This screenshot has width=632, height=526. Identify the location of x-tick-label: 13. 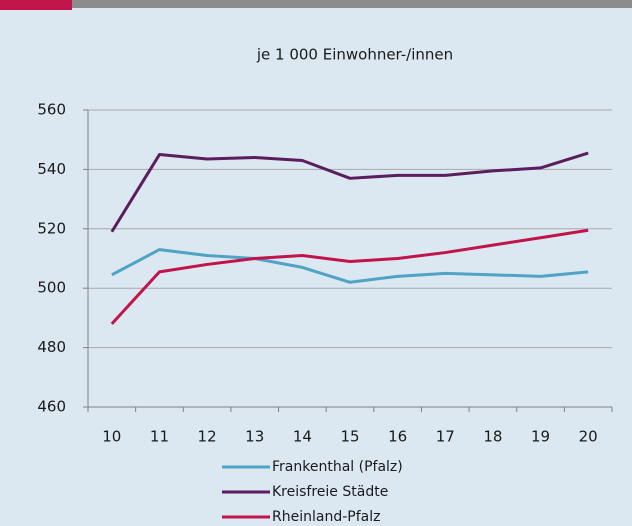
(254, 437).